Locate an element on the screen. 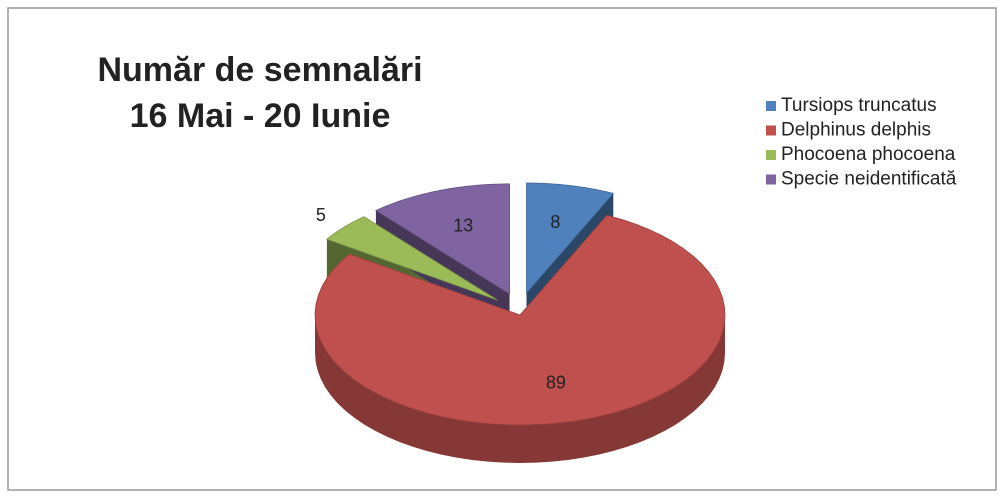  legend-label: Specie neidentificată is located at coordinates (869, 179).